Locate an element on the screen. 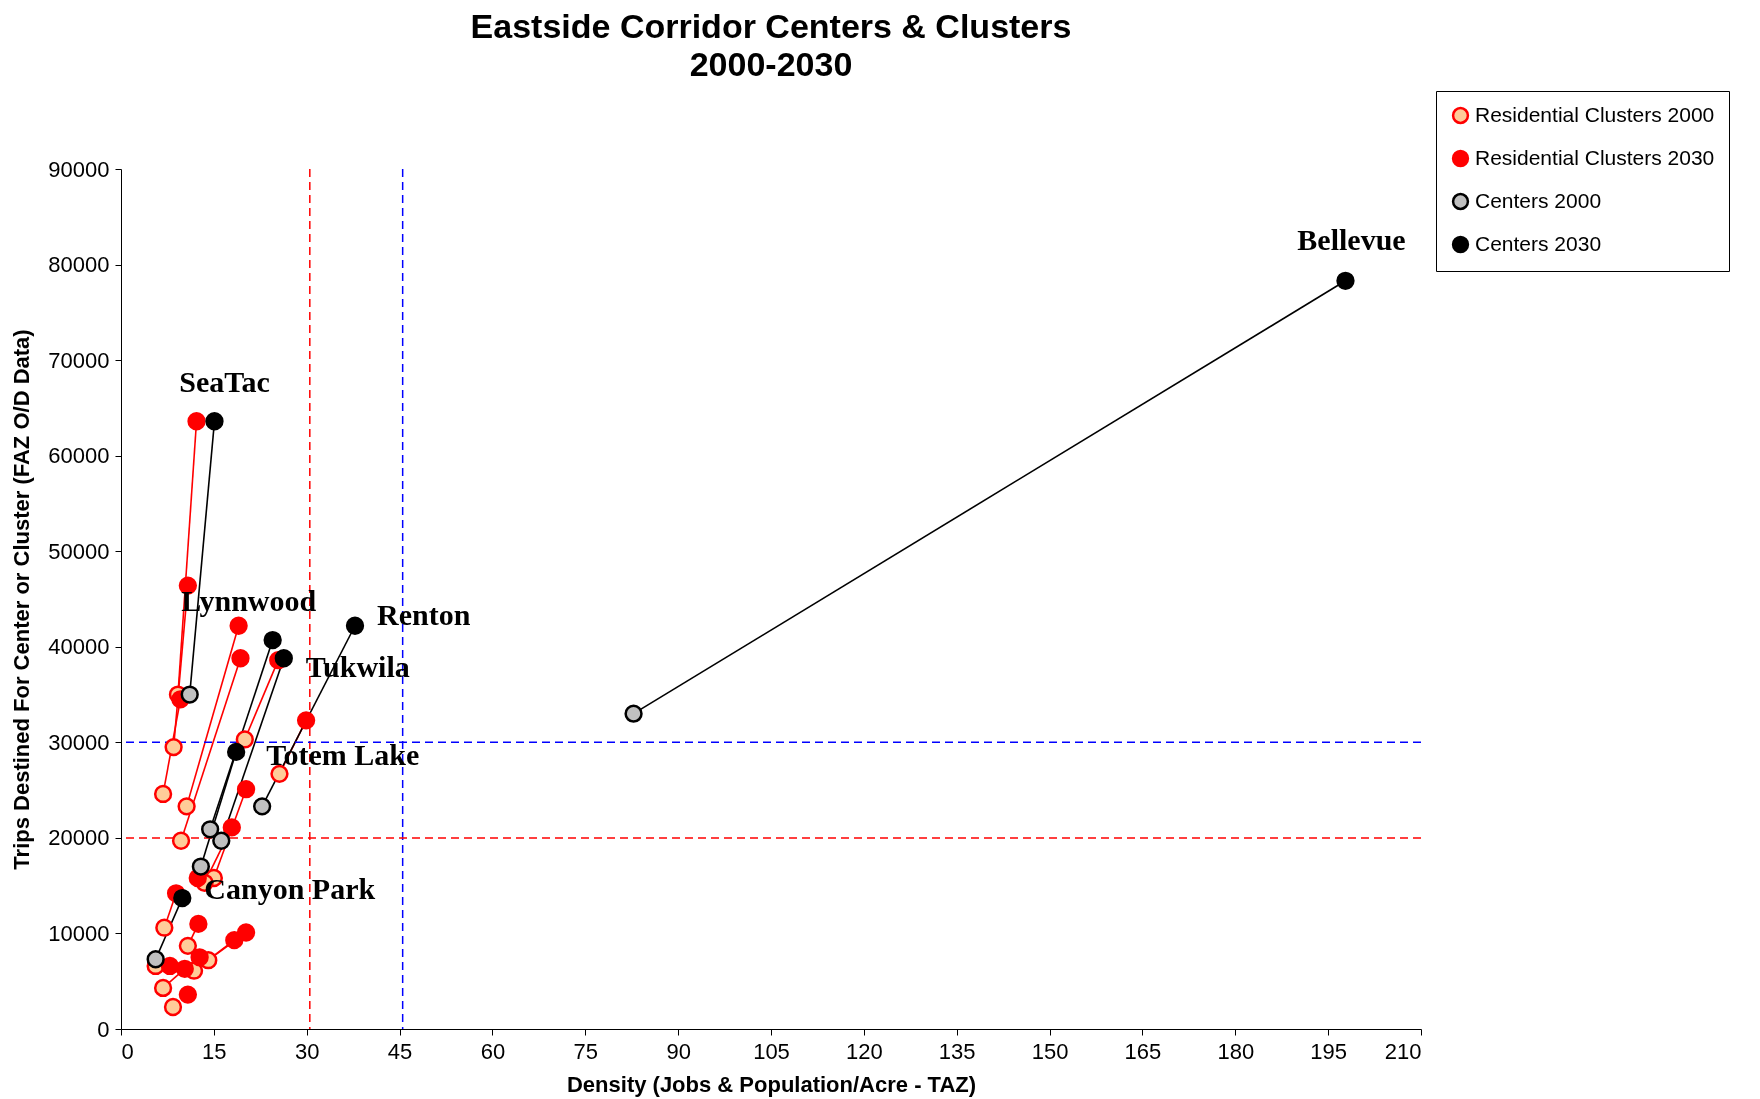 This screenshot has height=1099, width=1760. chart-title: Eastside Corridor Centers & Clusters is located at coordinates (771, 25).